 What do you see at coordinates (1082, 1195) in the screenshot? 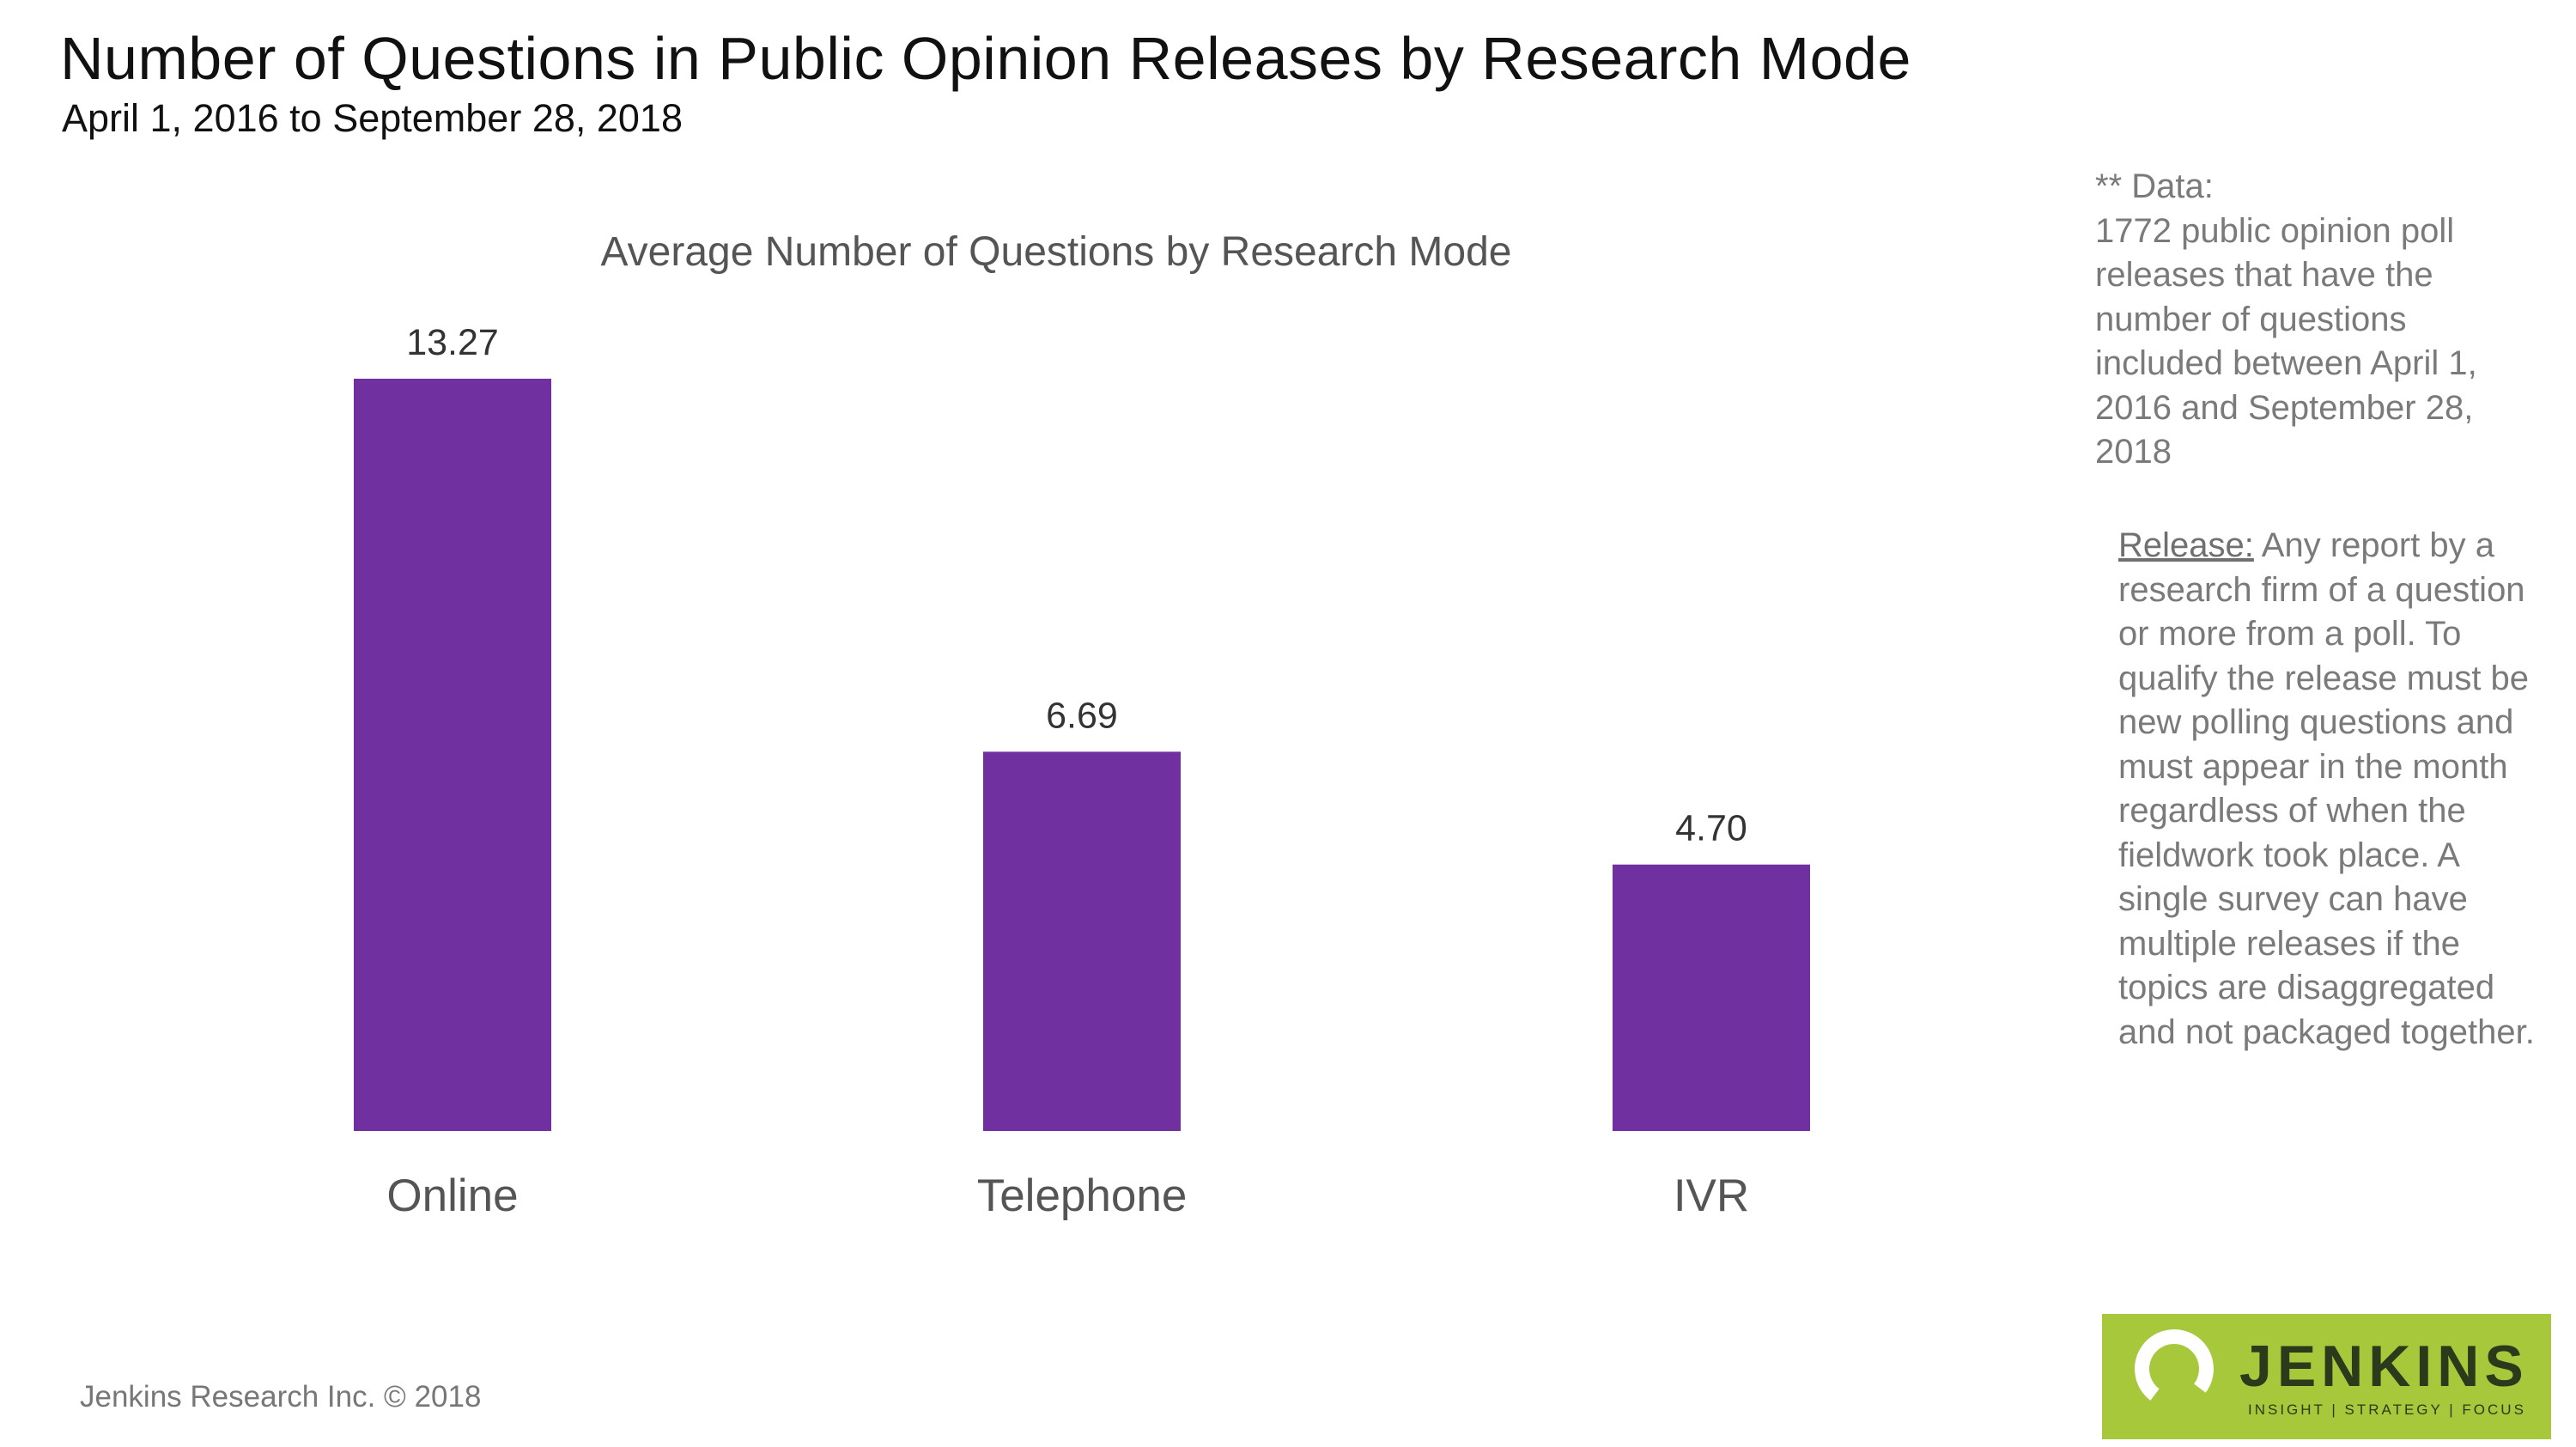
I see `category-label-telephone: Telephone` at bounding box center [1082, 1195].